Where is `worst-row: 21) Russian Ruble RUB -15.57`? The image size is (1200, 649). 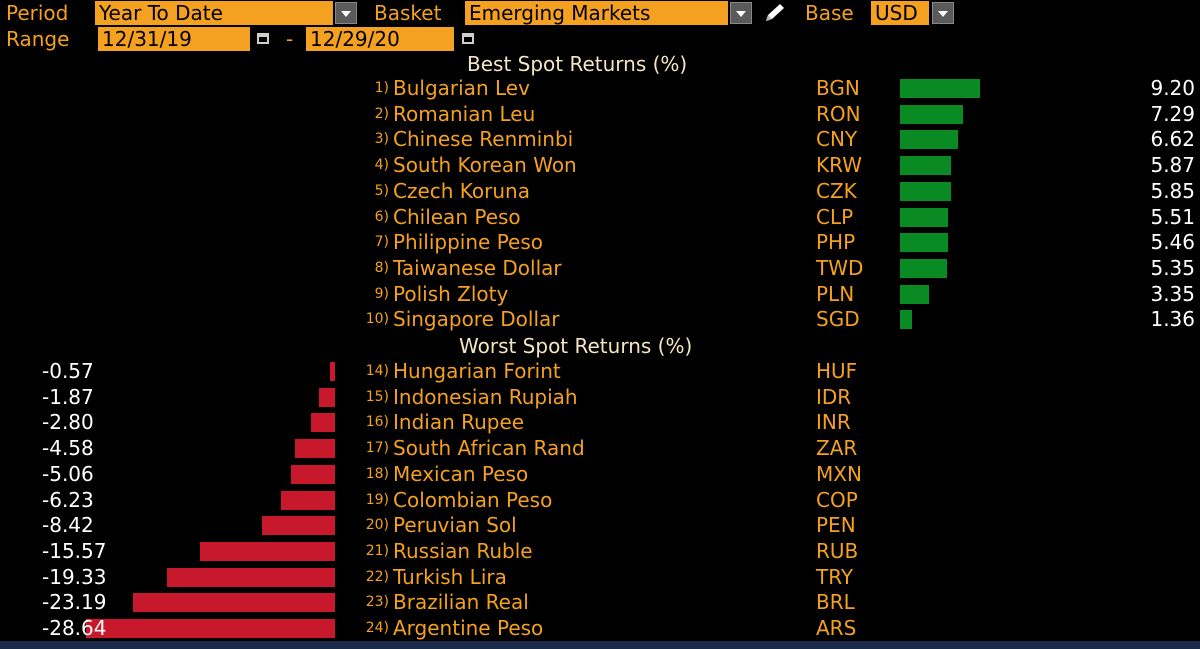
worst-row: 21) Russian Ruble RUB -15.57 is located at coordinates (600, 552).